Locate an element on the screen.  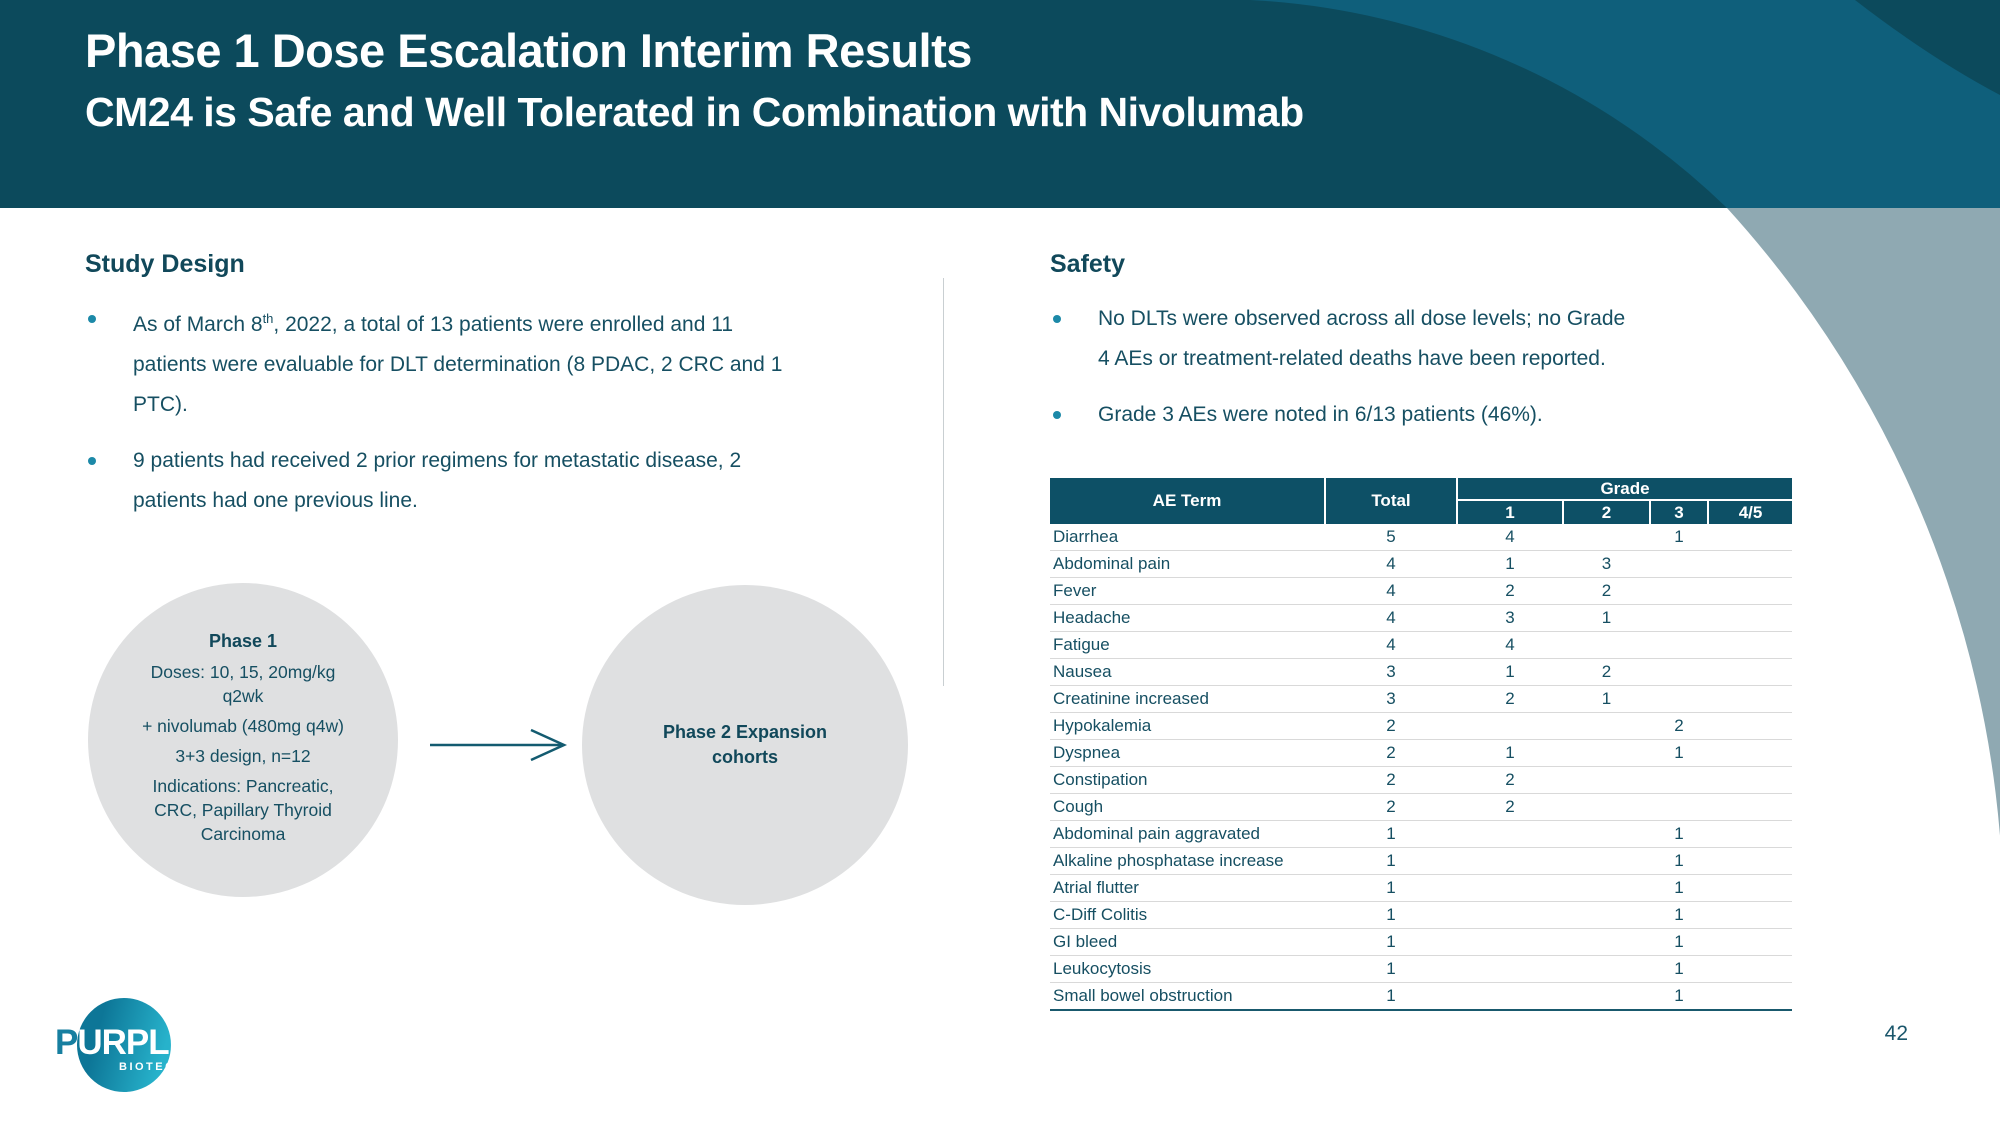
table-row: Fever 4 2 2 is located at coordinates (1421, 591).